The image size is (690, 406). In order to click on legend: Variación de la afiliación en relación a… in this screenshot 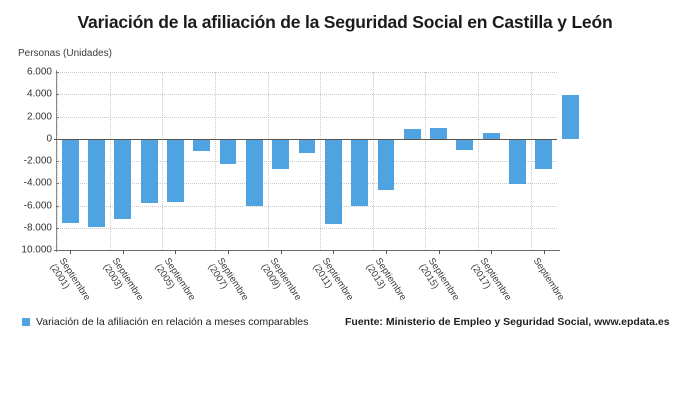, I will do `click(165, 322)`.